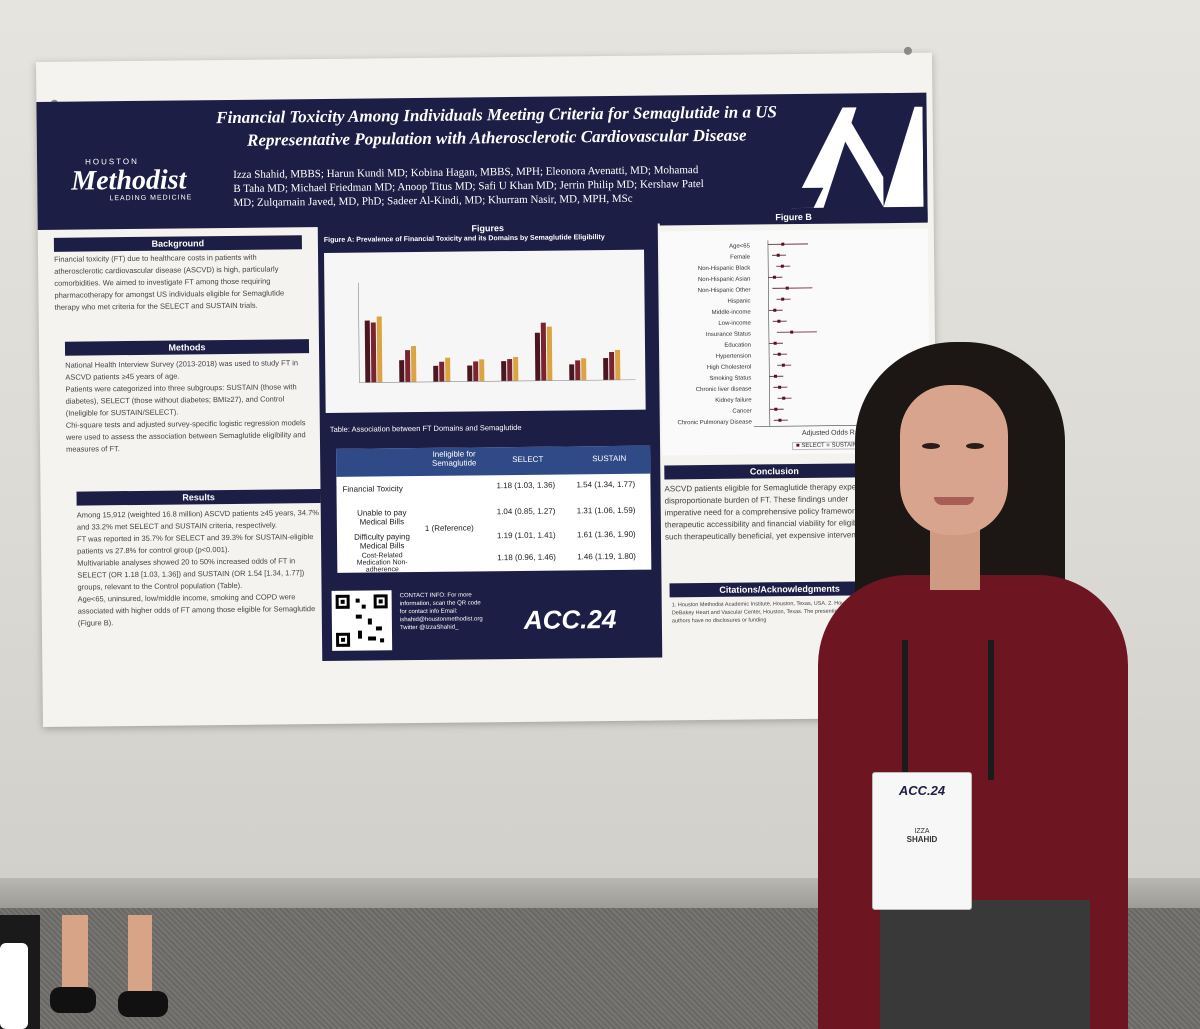 This screenshot has width=1200, height=1029. Describe the element at coordinates (606, 484) in the screenshot. I see `table-cell: 1.54 (1.34, 1.77)` at that location.